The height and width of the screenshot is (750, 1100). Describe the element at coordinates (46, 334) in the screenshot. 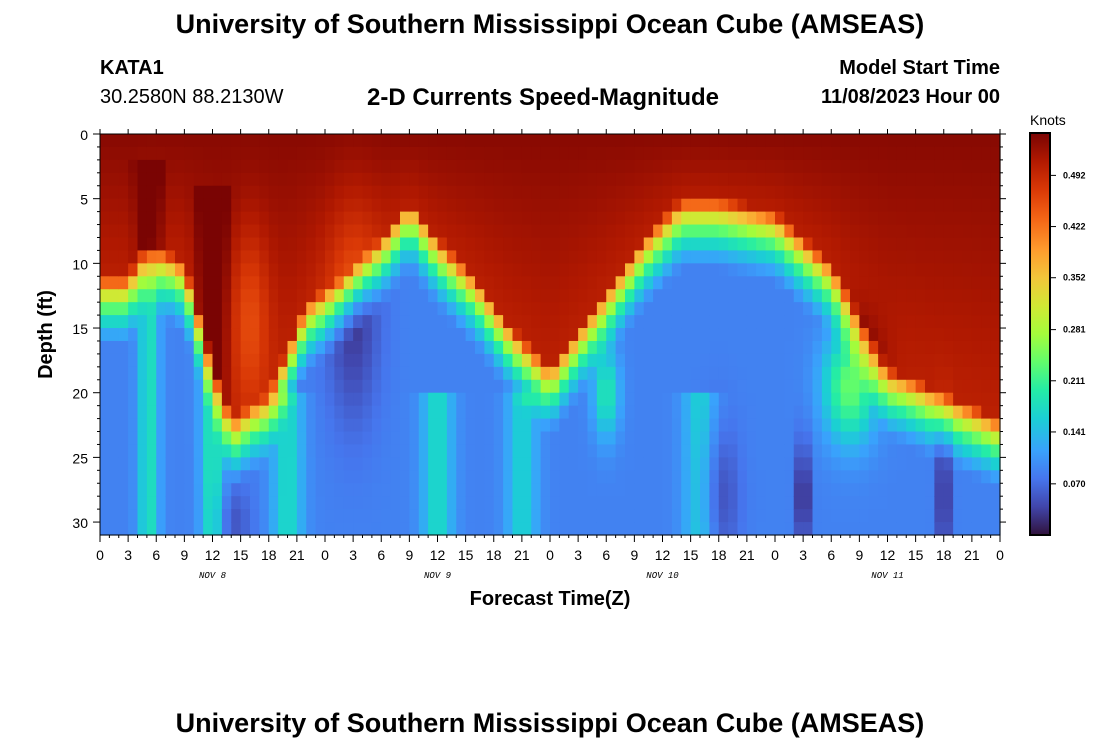

I see `y-axis-title: Depth (ft)` at that location.